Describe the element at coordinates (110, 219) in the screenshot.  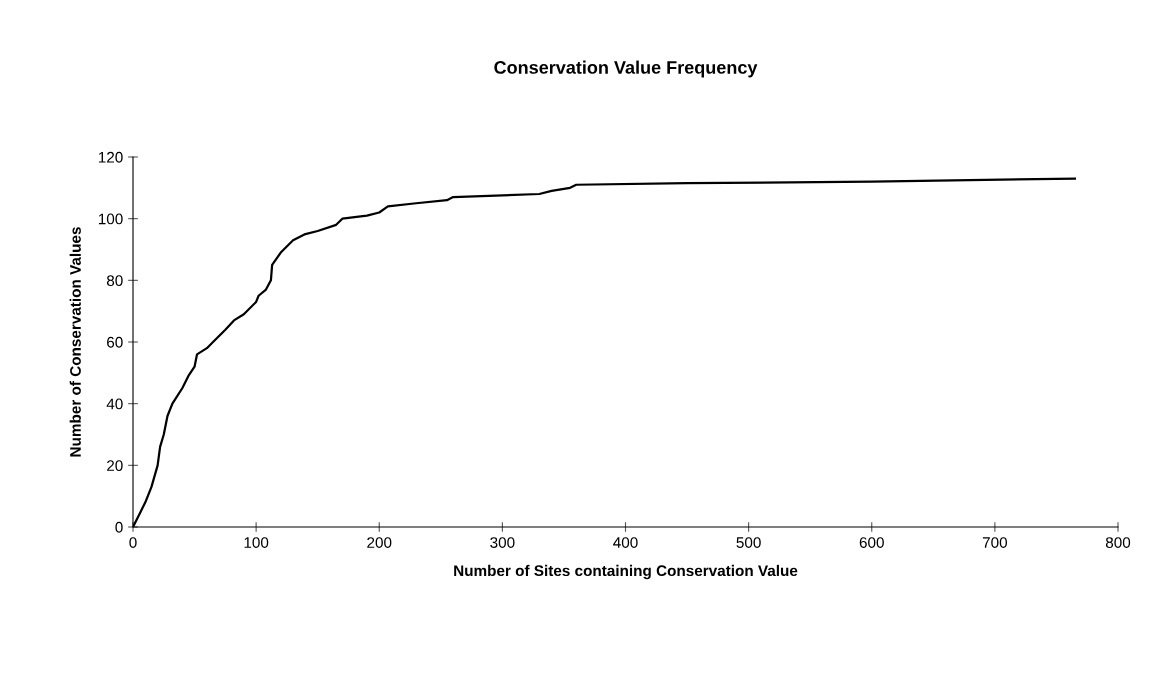
I see `y-tick-label: 100` at that location.